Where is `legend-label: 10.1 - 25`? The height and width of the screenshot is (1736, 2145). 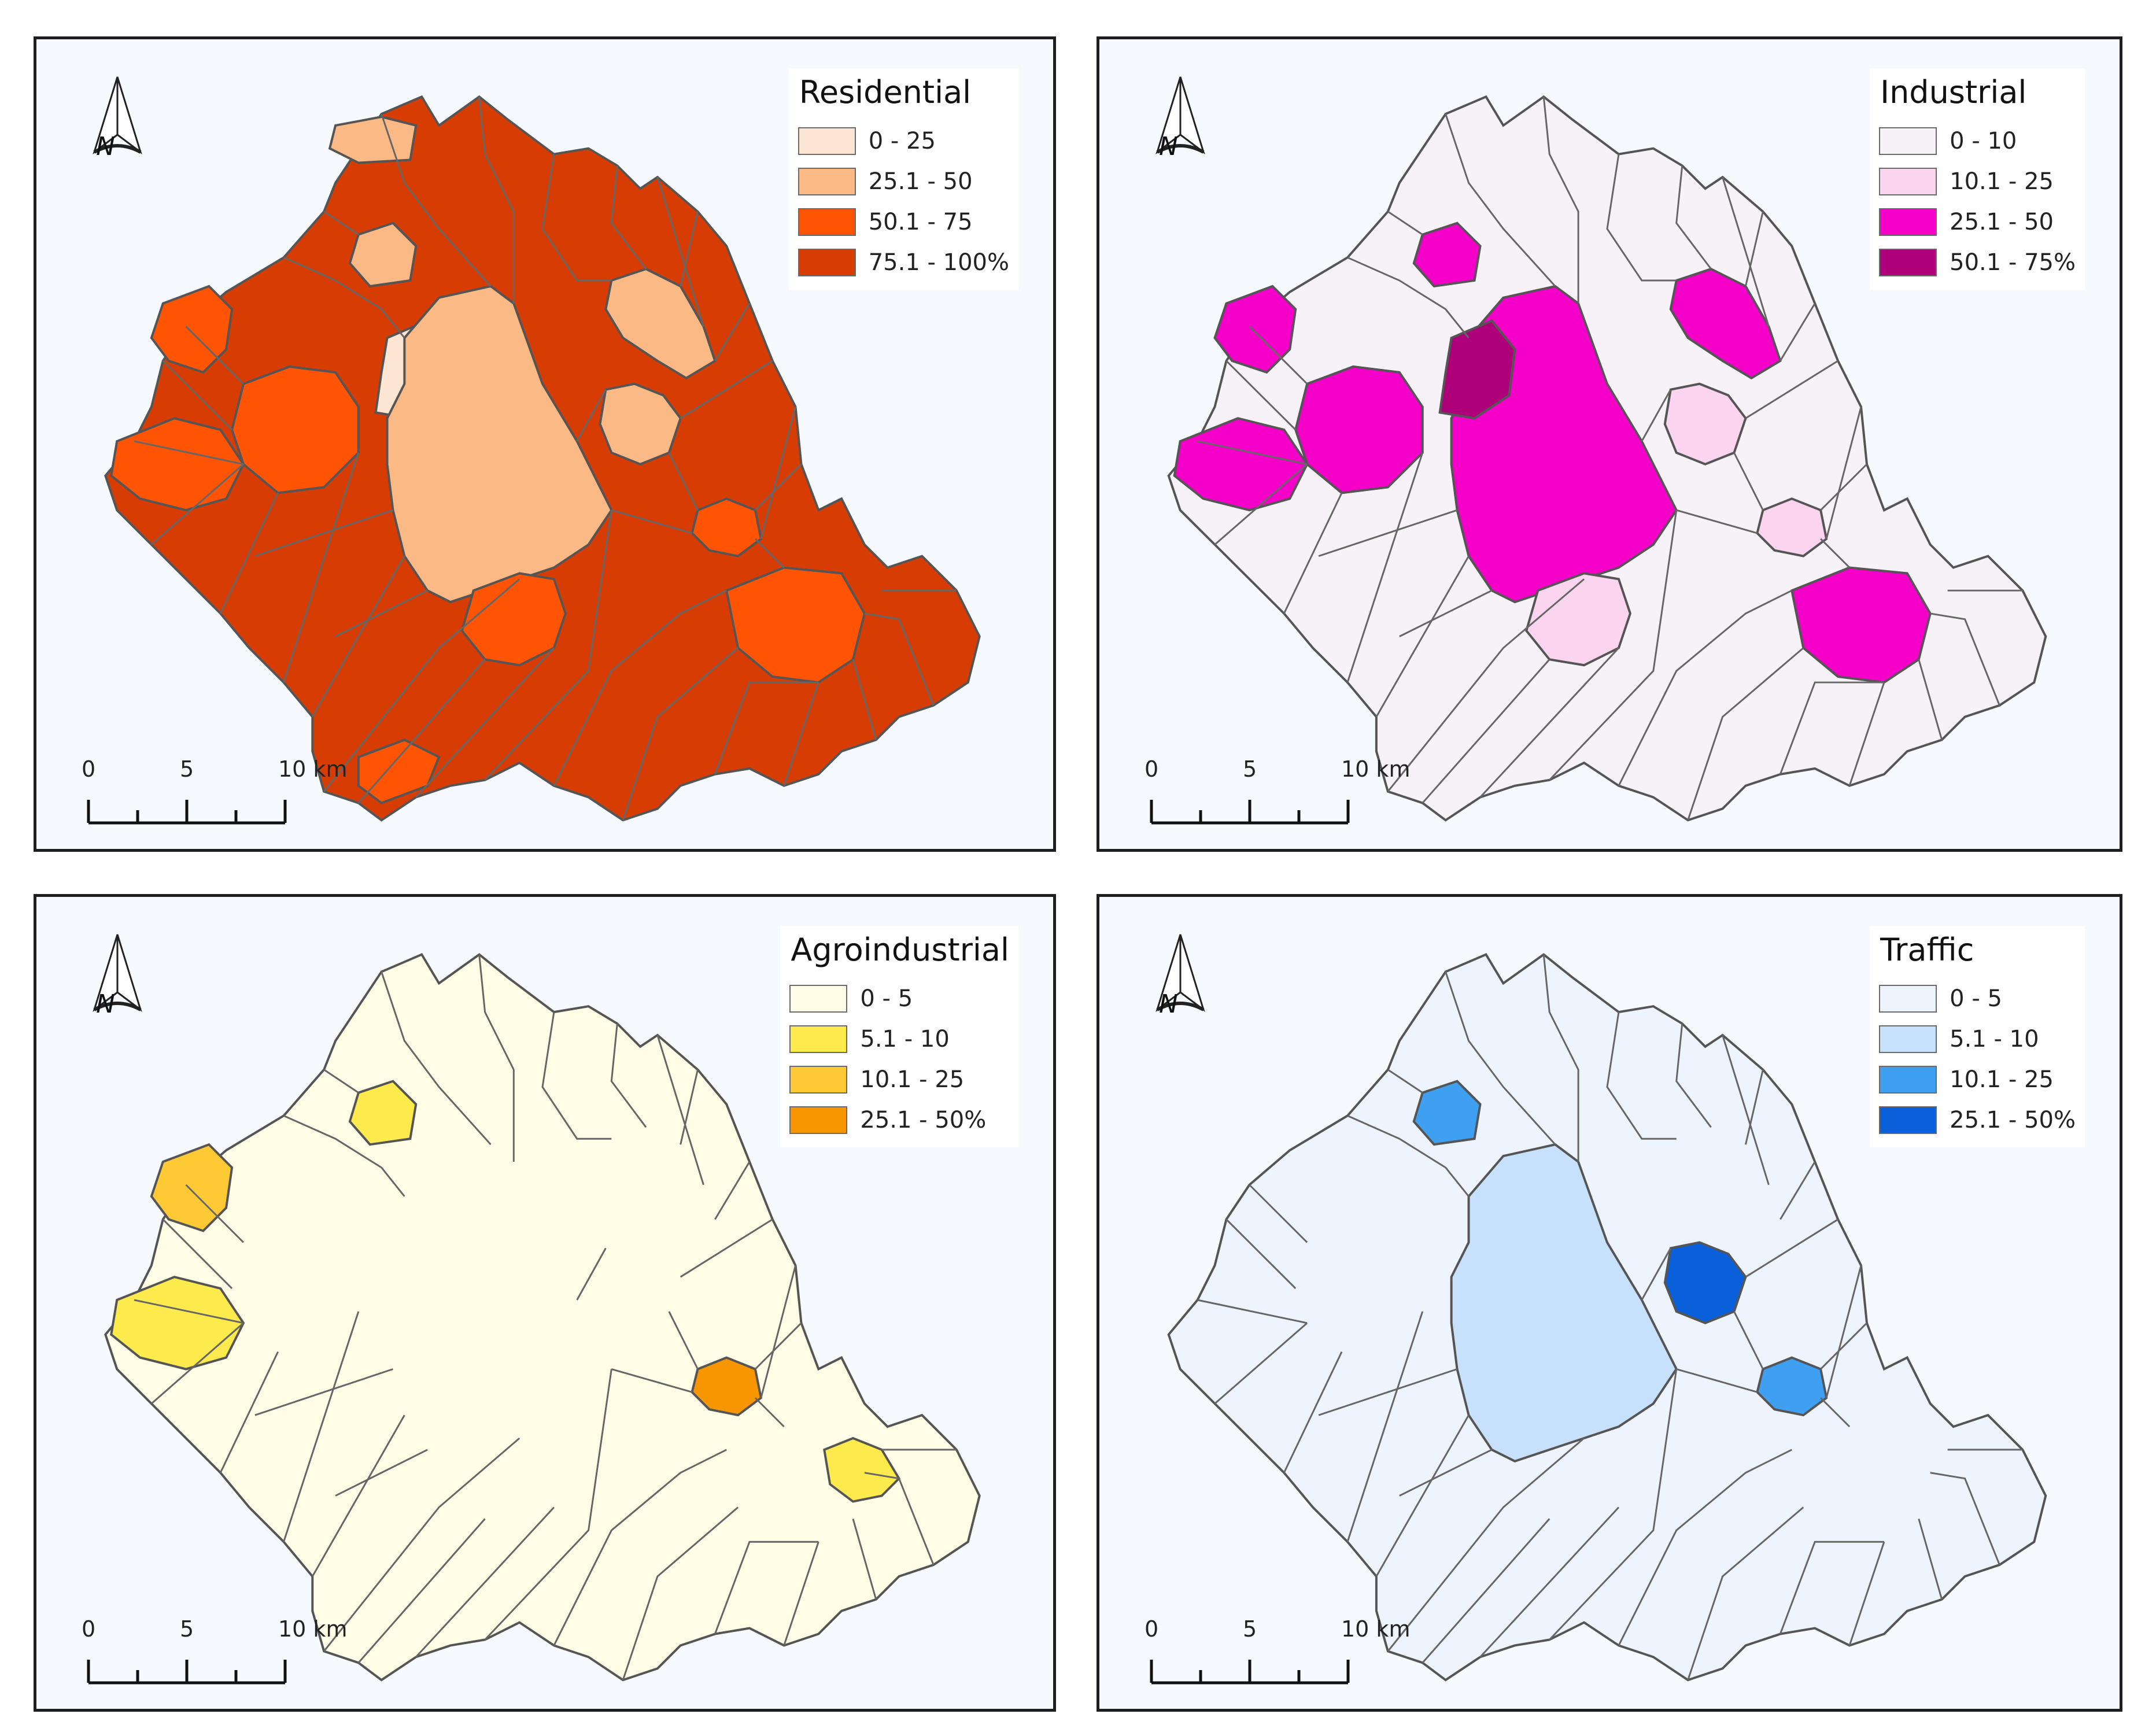 legend-label: 10.1 - 25 is located at coordinates (2002, 181).